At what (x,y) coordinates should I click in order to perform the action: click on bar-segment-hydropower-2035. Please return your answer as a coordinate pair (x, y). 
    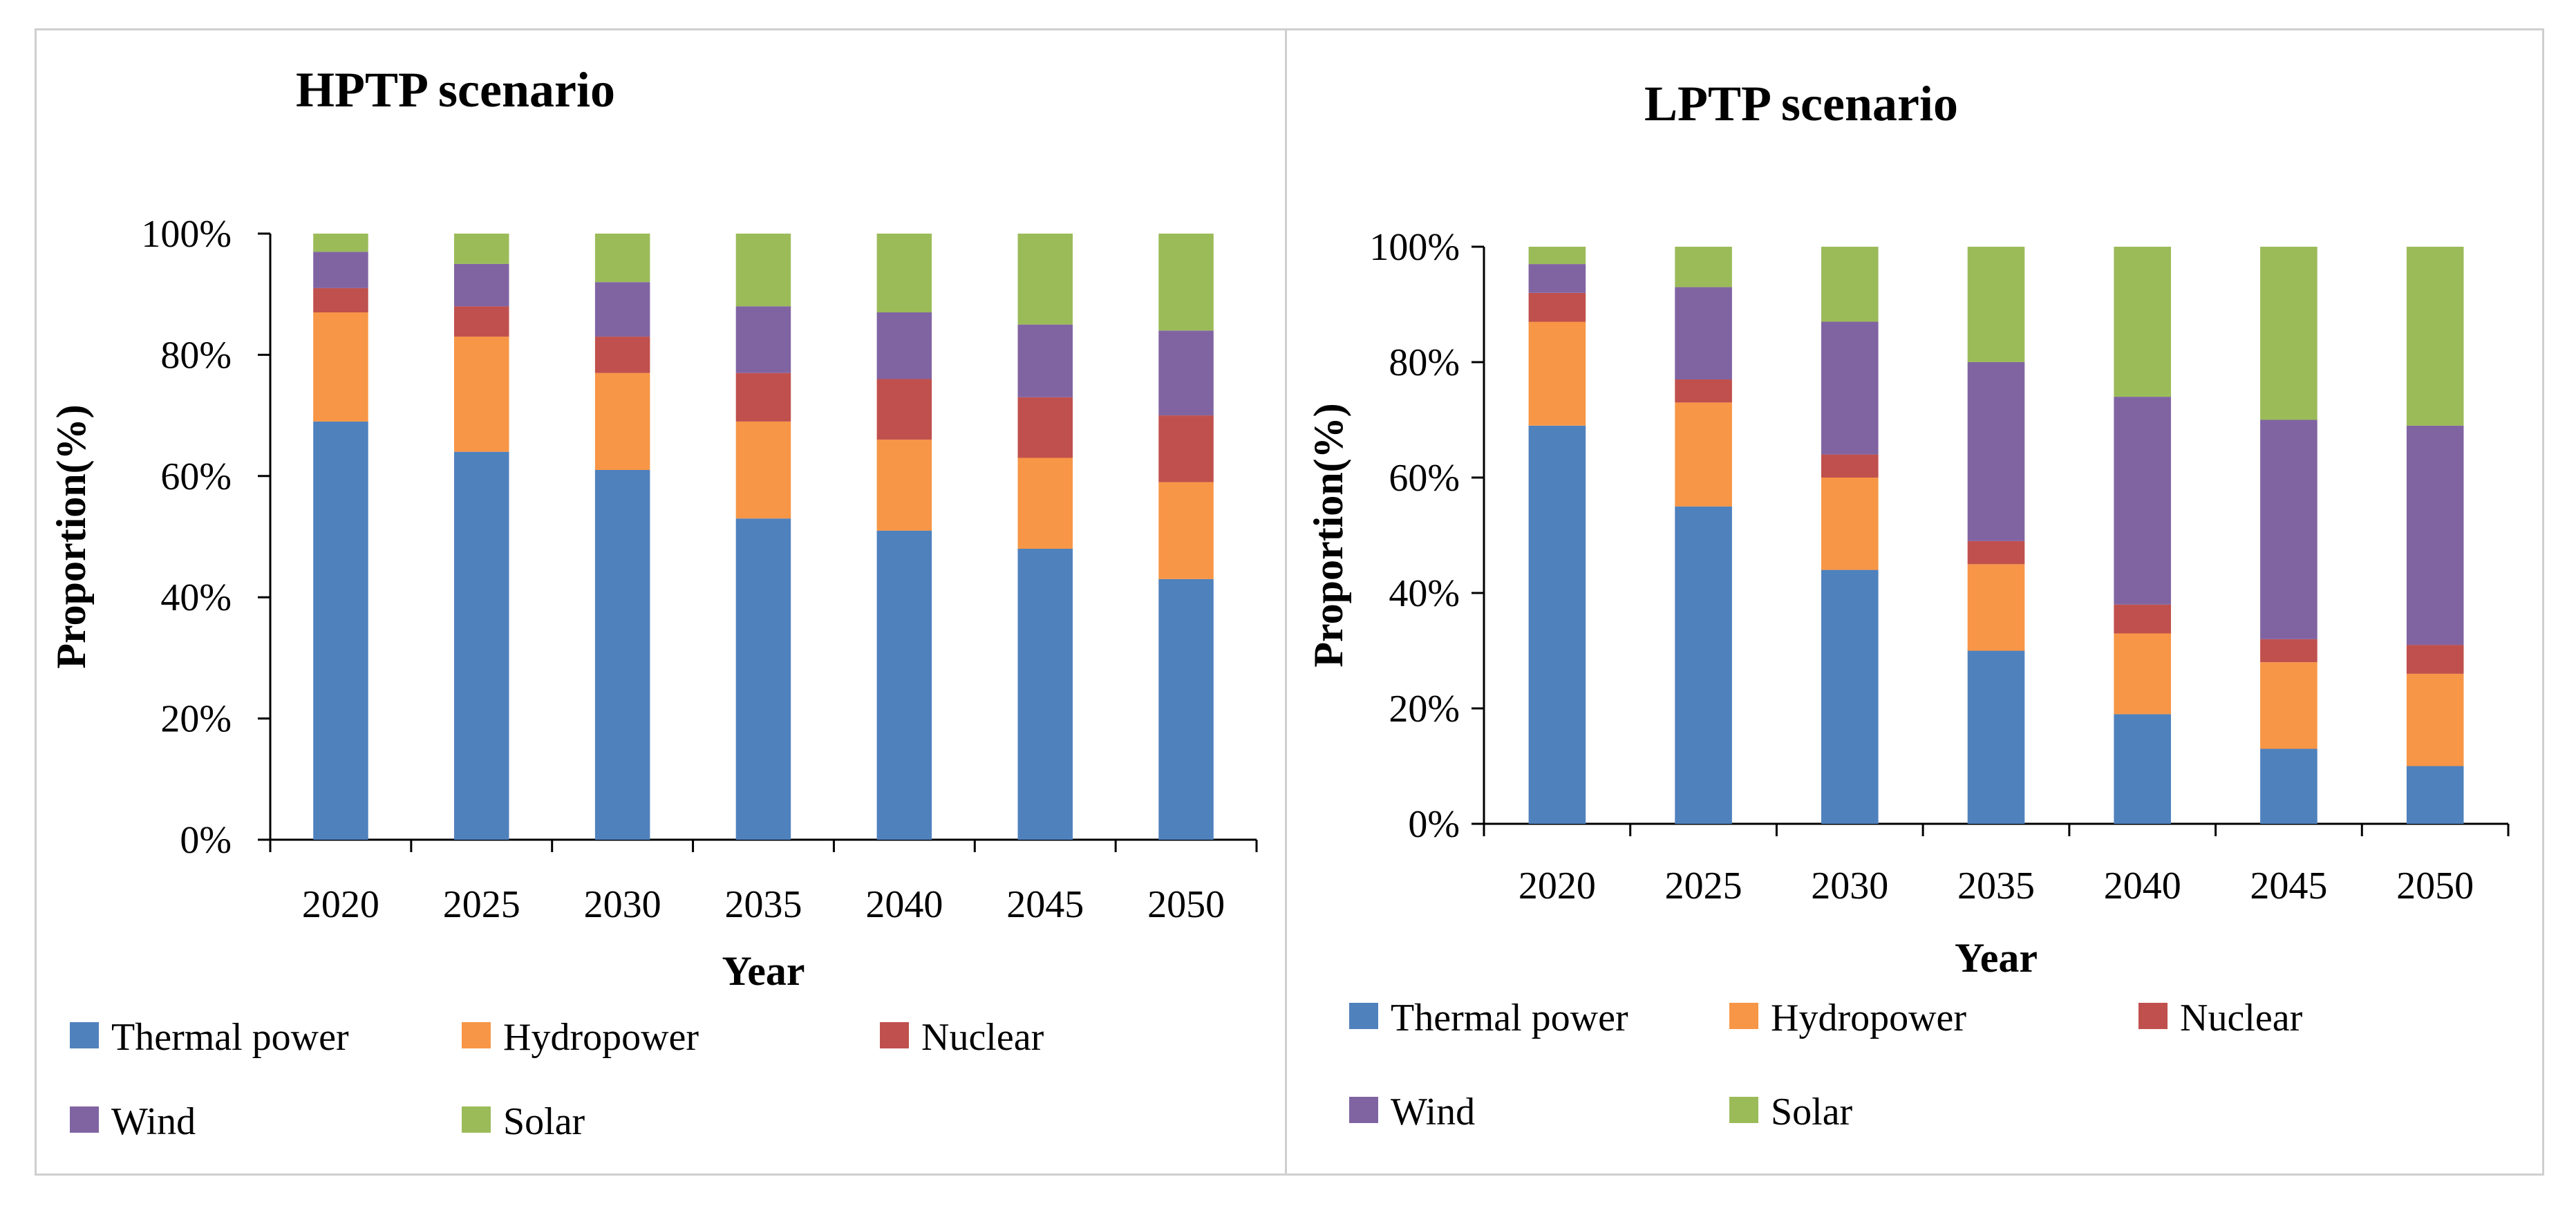
    Looking at the image, I should click on (1996, 608).